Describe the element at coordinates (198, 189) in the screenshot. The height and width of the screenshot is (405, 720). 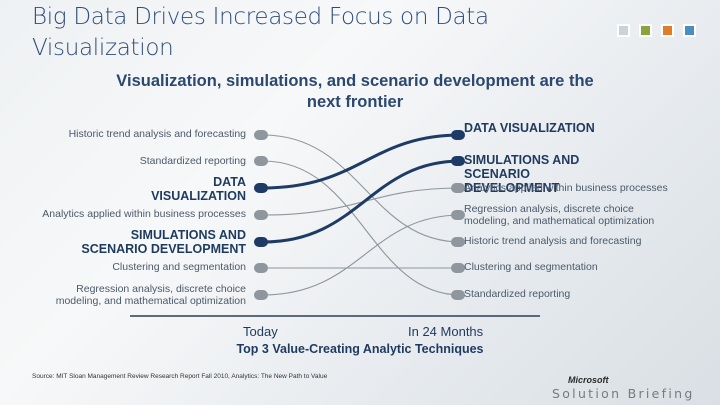
I see `left-item-data-visualization: DATA VISUALIZATION` at that location.